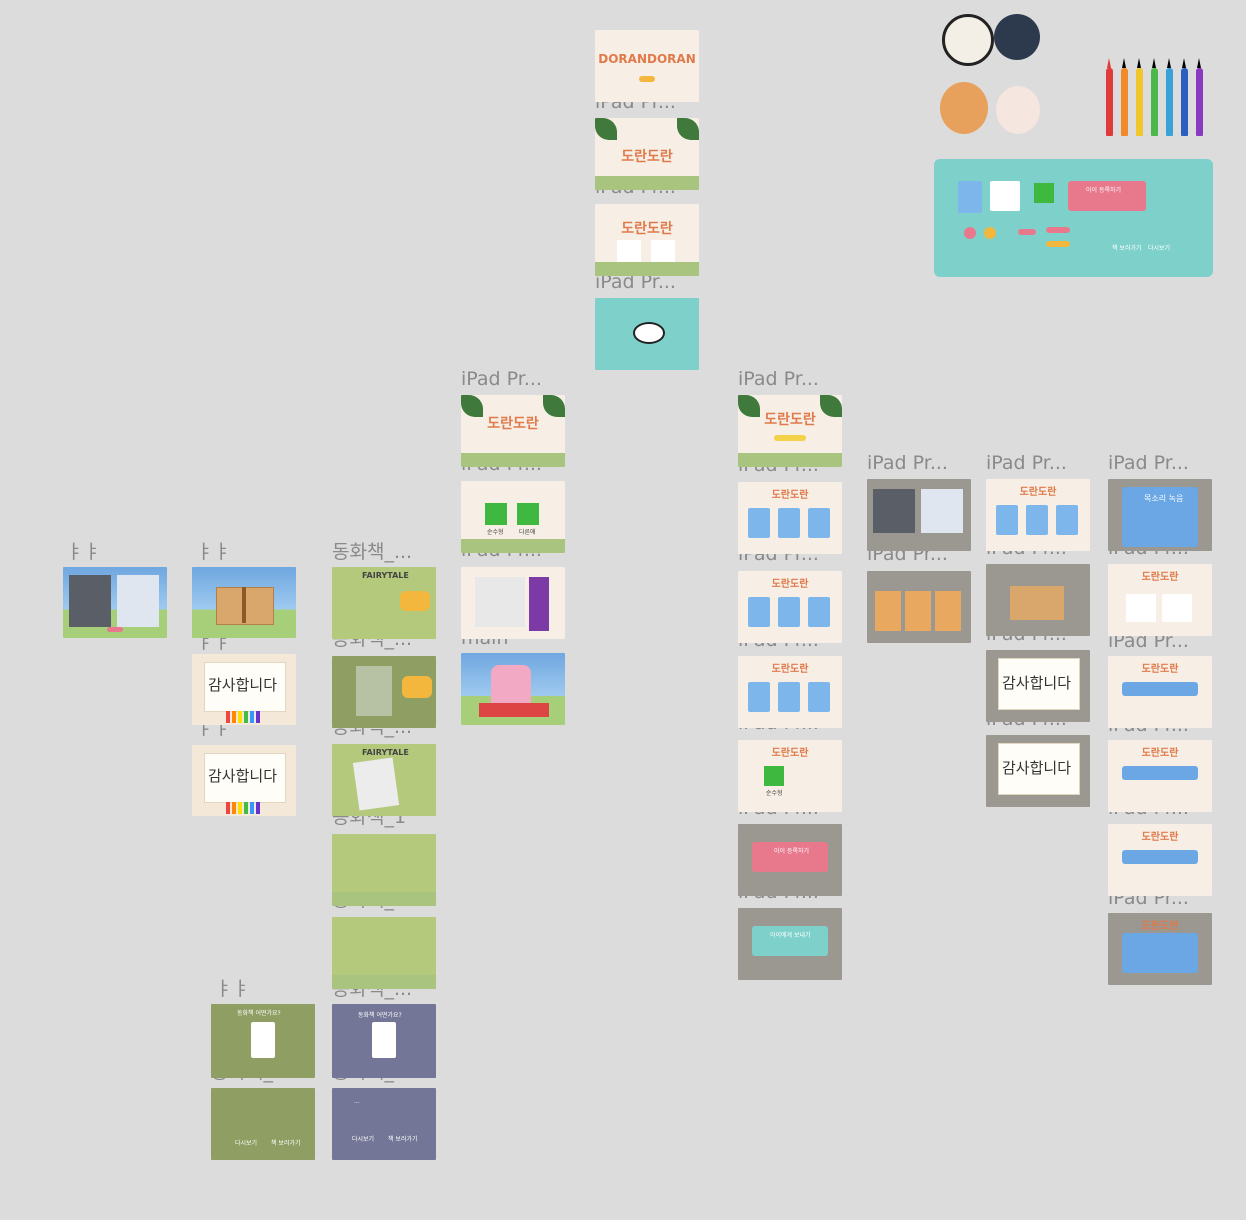 The image size is (1246, 1220). What do you see at coordinates (790, 944) in the screenshot?
I see `frame-child-send: 아이에게 보내기` at bounding box center [790, 944].